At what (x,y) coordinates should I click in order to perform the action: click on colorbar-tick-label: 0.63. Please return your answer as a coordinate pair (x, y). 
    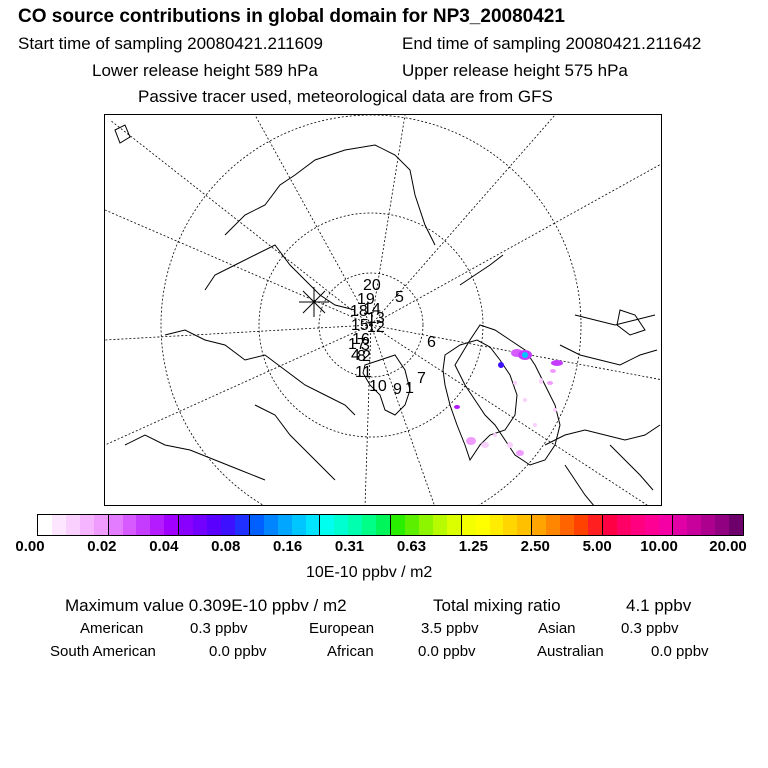
    Looking at the image, I should click on (411, 546).